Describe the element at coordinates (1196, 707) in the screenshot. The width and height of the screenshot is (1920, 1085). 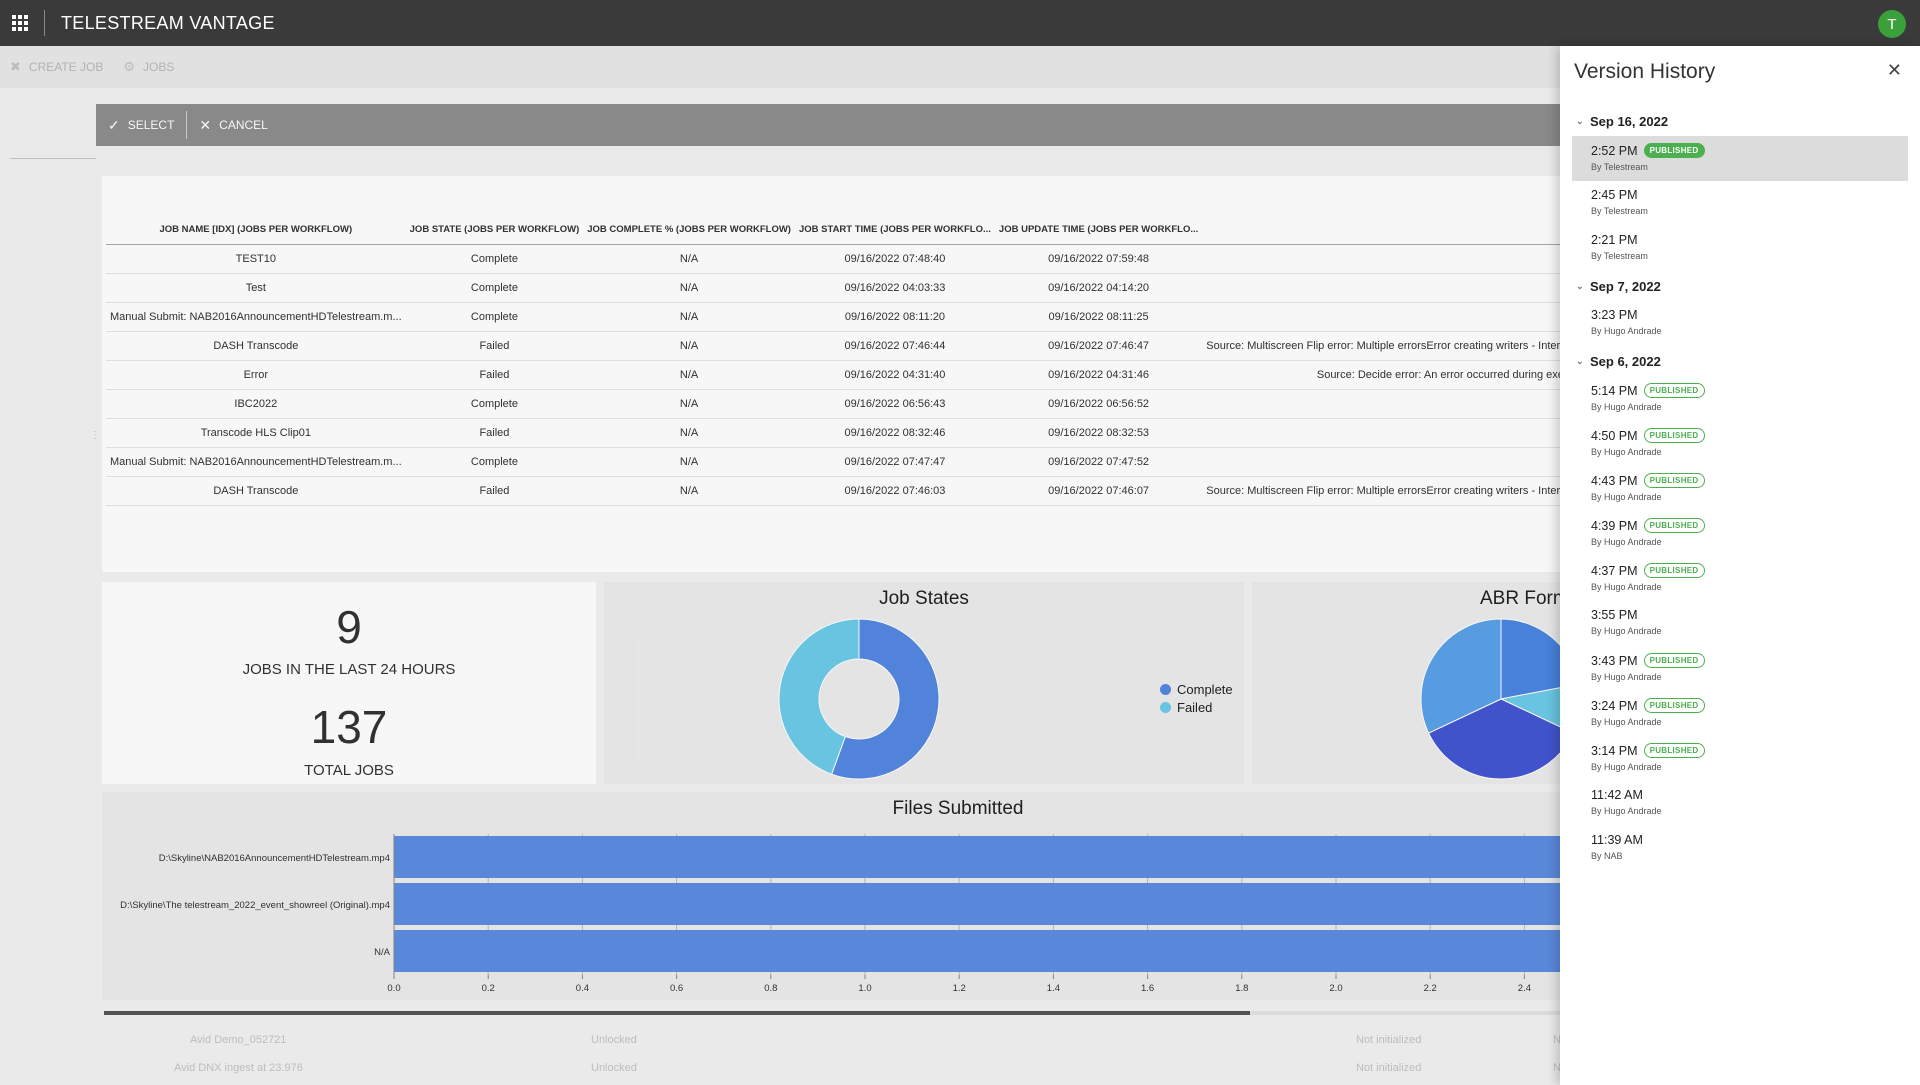
I see `legend-item: Failed` at that location.